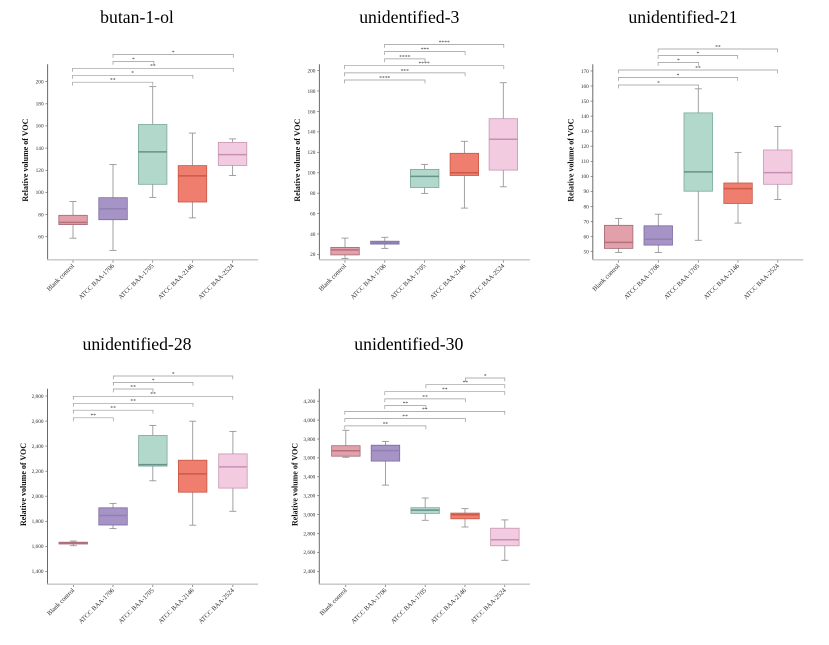 The image size is (829, 645). What do you see at coordinates (38, 572) in the screenshot?
I see `svg-text: 1,400` at bounding box center [38, 572].